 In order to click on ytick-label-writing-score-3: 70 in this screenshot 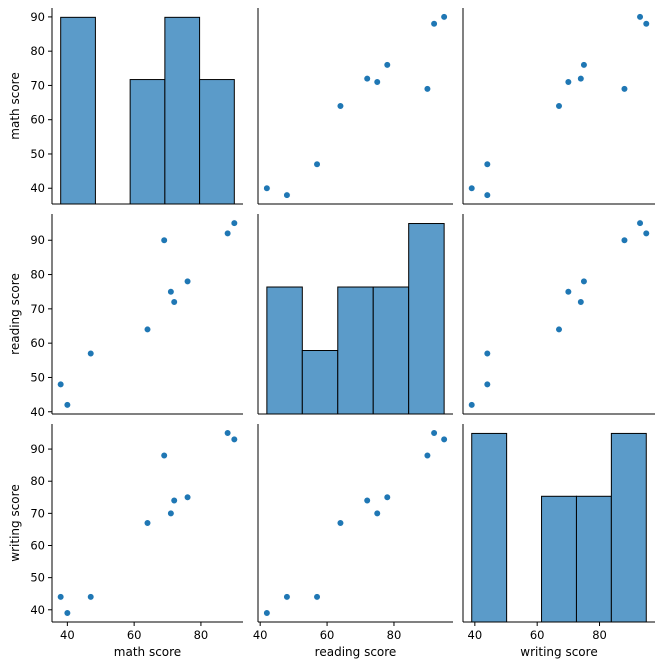, I will do `click(37, 513)`.